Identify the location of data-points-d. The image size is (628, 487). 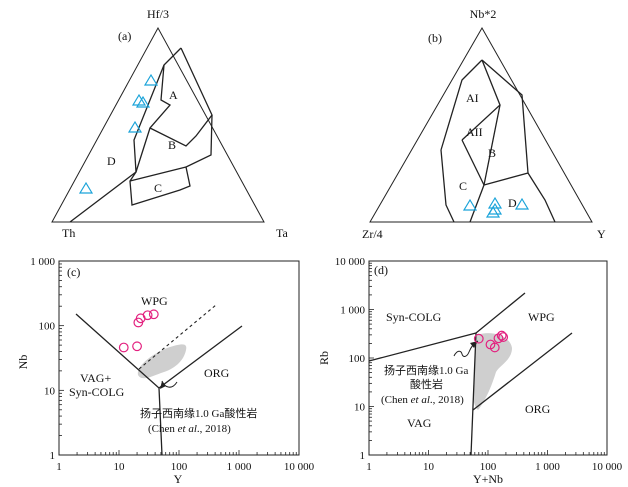
(491, 341).